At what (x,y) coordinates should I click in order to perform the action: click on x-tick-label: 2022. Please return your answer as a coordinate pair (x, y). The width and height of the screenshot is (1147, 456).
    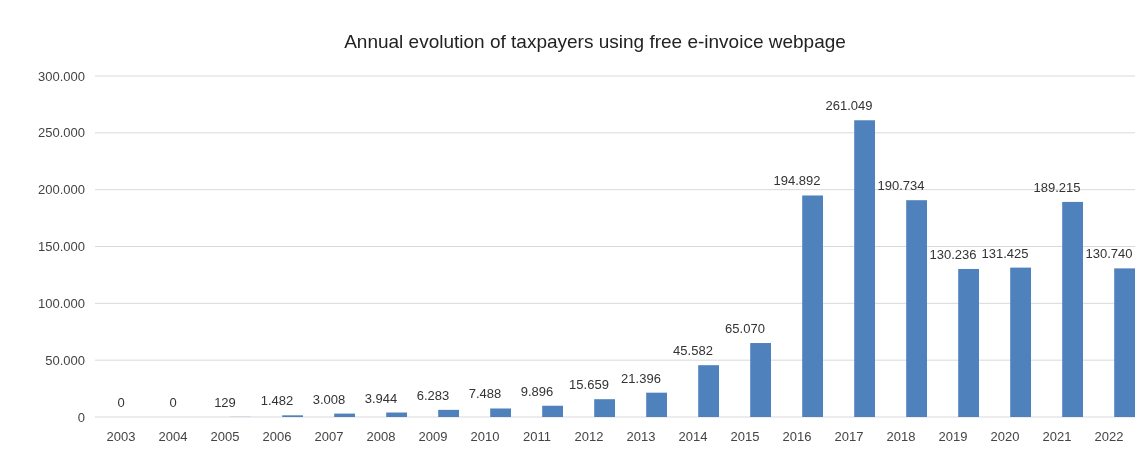
    Looking at the image, I should click on (1109, 436).